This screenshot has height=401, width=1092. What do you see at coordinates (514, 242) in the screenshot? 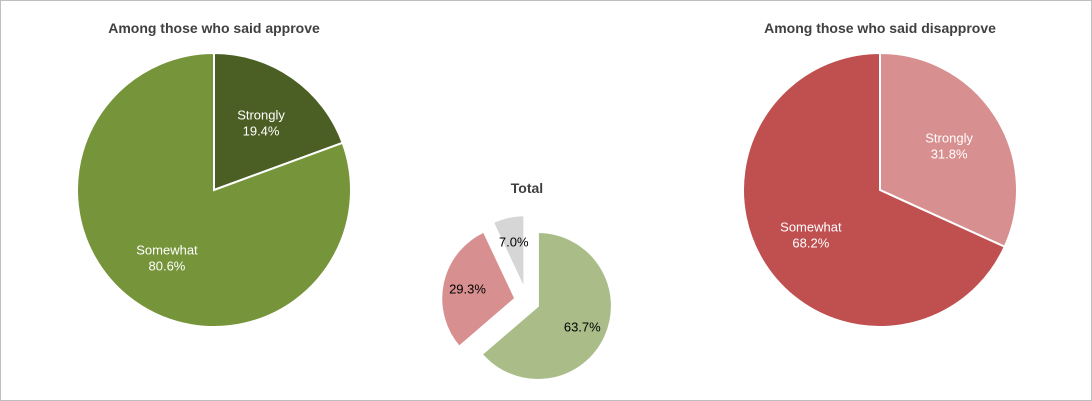
I see `total-slice-label-3: 7.0%` at bounding box center [514, 242].